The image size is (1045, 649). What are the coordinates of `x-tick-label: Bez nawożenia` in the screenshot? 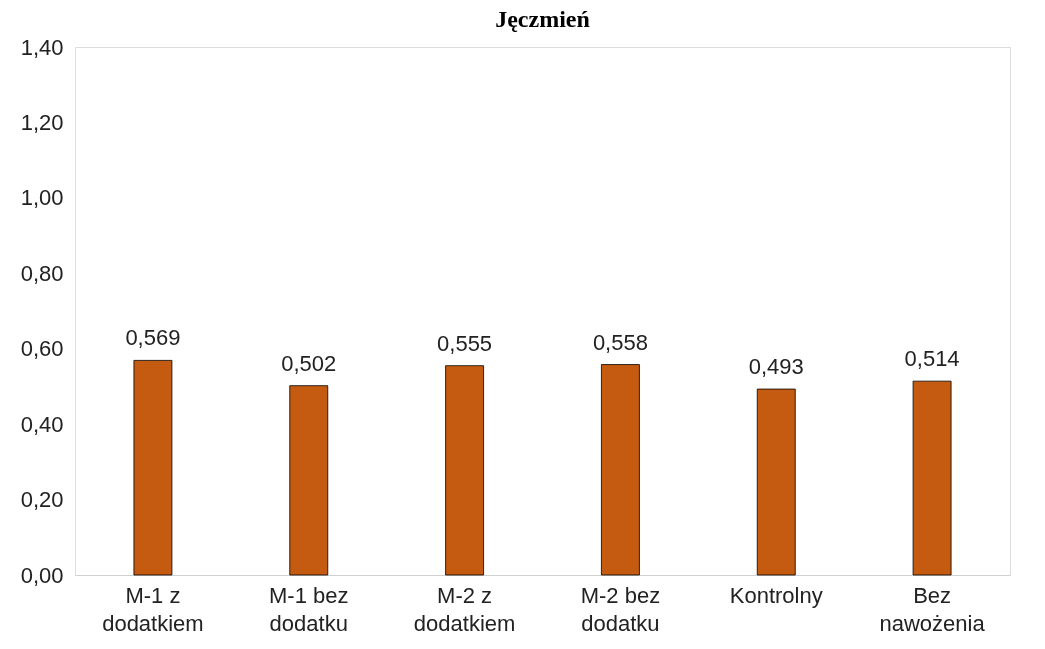 It's located at (932, 609).